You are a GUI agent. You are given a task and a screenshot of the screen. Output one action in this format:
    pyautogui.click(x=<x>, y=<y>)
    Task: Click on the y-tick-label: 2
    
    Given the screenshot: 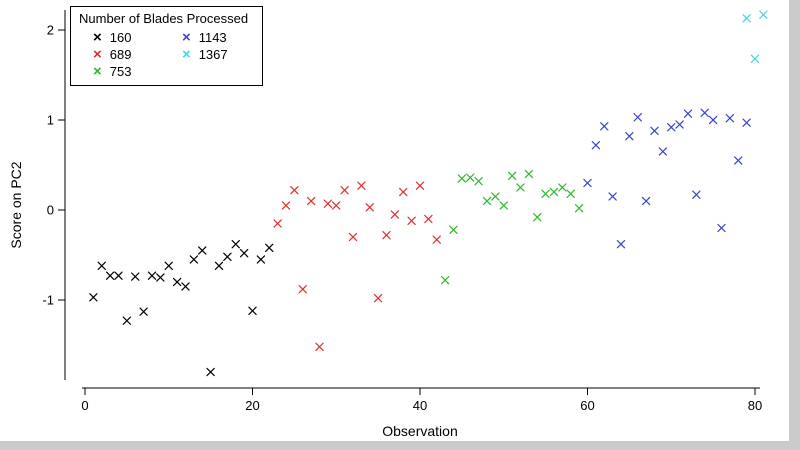 What is the action you would take?
    pyautogui.click(x=50, y=30)
    